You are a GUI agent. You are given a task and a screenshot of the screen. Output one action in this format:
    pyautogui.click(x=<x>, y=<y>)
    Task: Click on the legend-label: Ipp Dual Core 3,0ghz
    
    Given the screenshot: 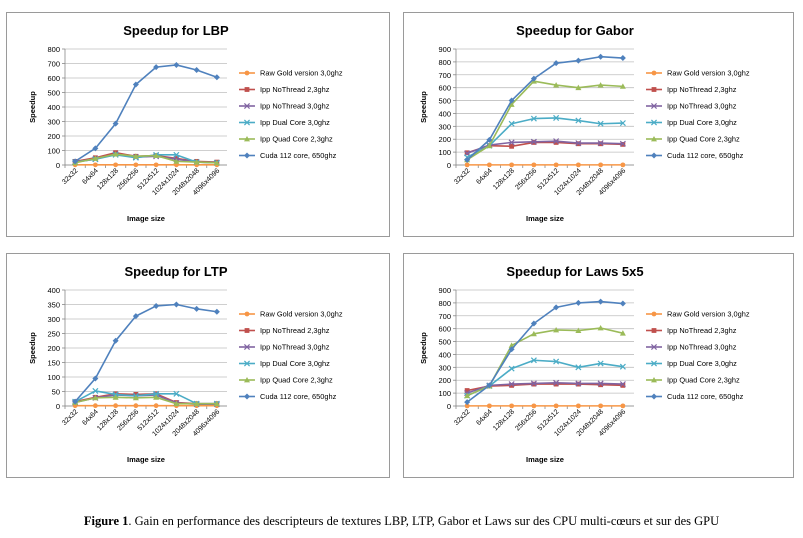 What is the action you would take?
    pyautogui.click(x=702, y=122)
    